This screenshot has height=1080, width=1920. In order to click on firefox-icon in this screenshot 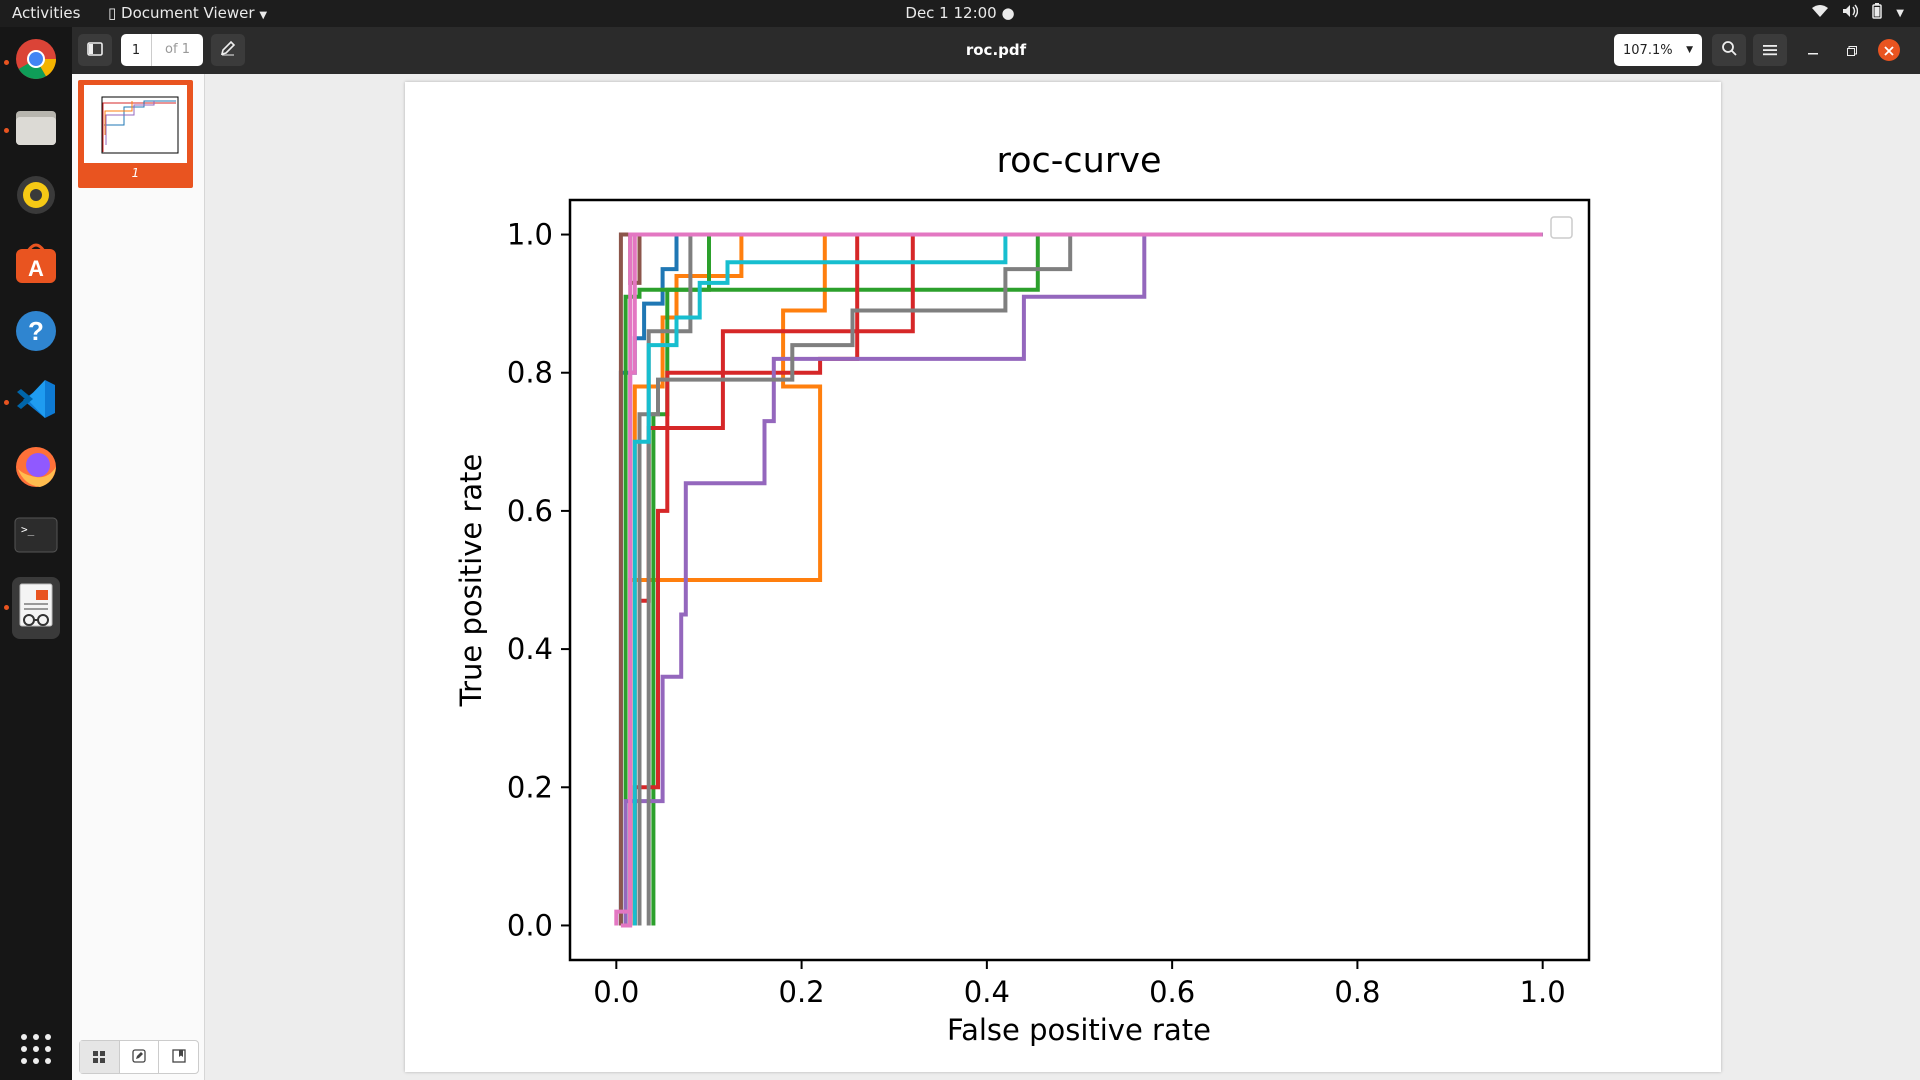, I will do `click(36, 469)`.